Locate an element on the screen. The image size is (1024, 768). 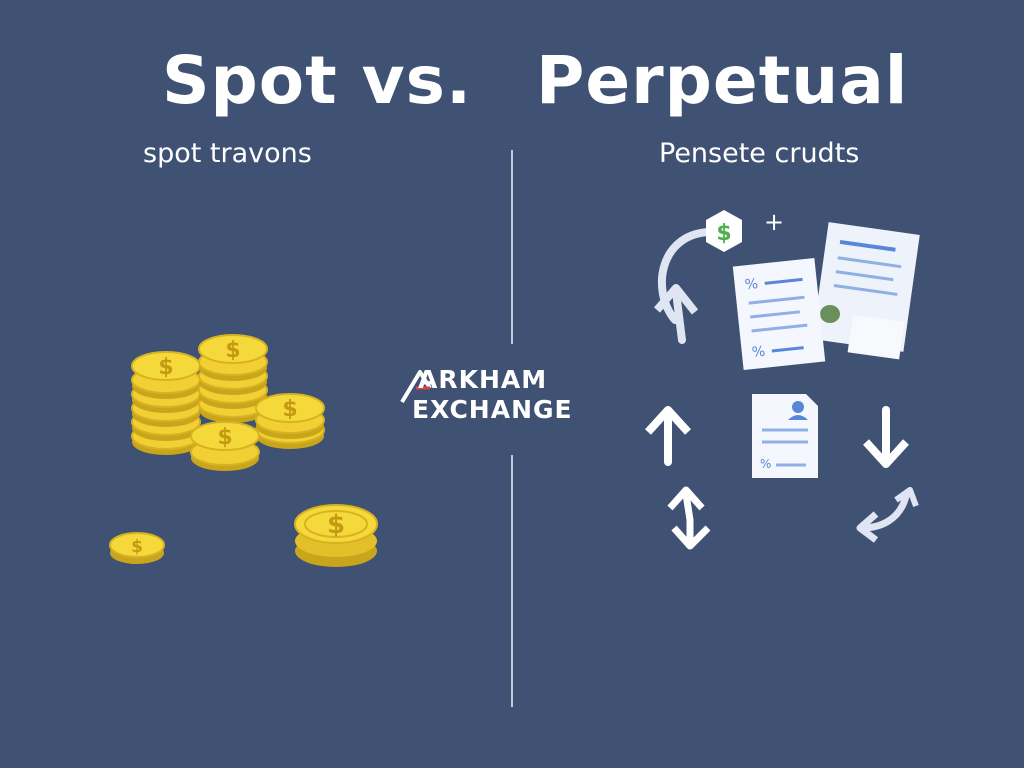
dollar-hexagon-icon: $ is located at coordinates (724, 231).